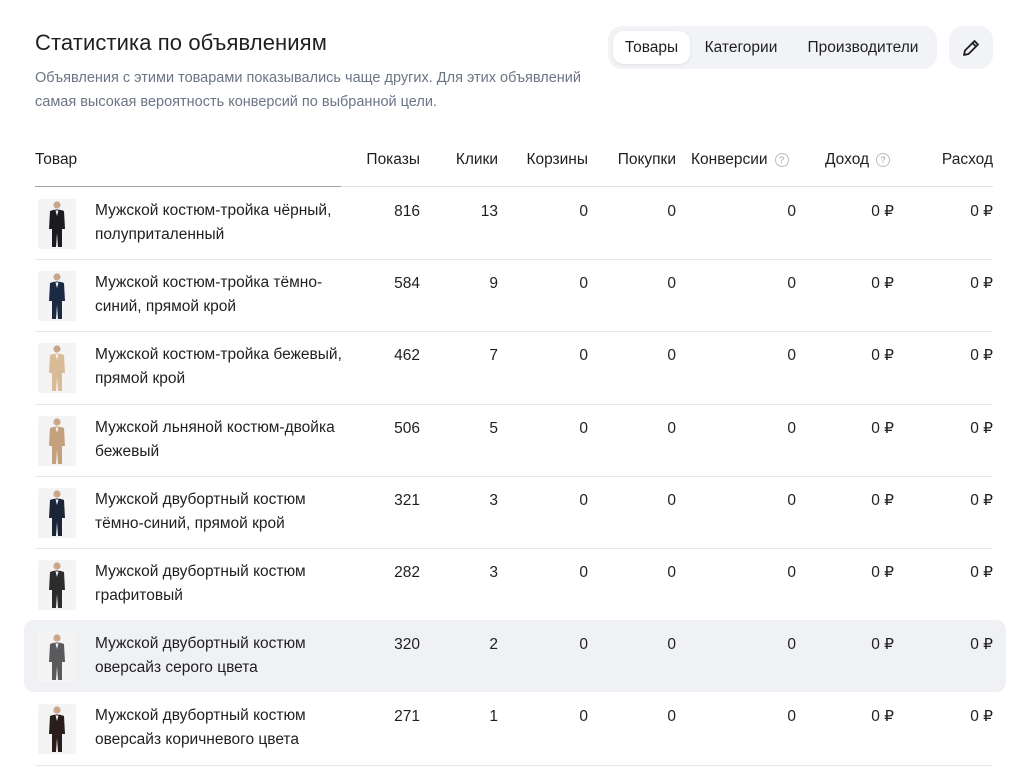 The width and height of the screenshot is (1030, 780). I want to click on conversions-help-icon: ?, so click(781, 160).